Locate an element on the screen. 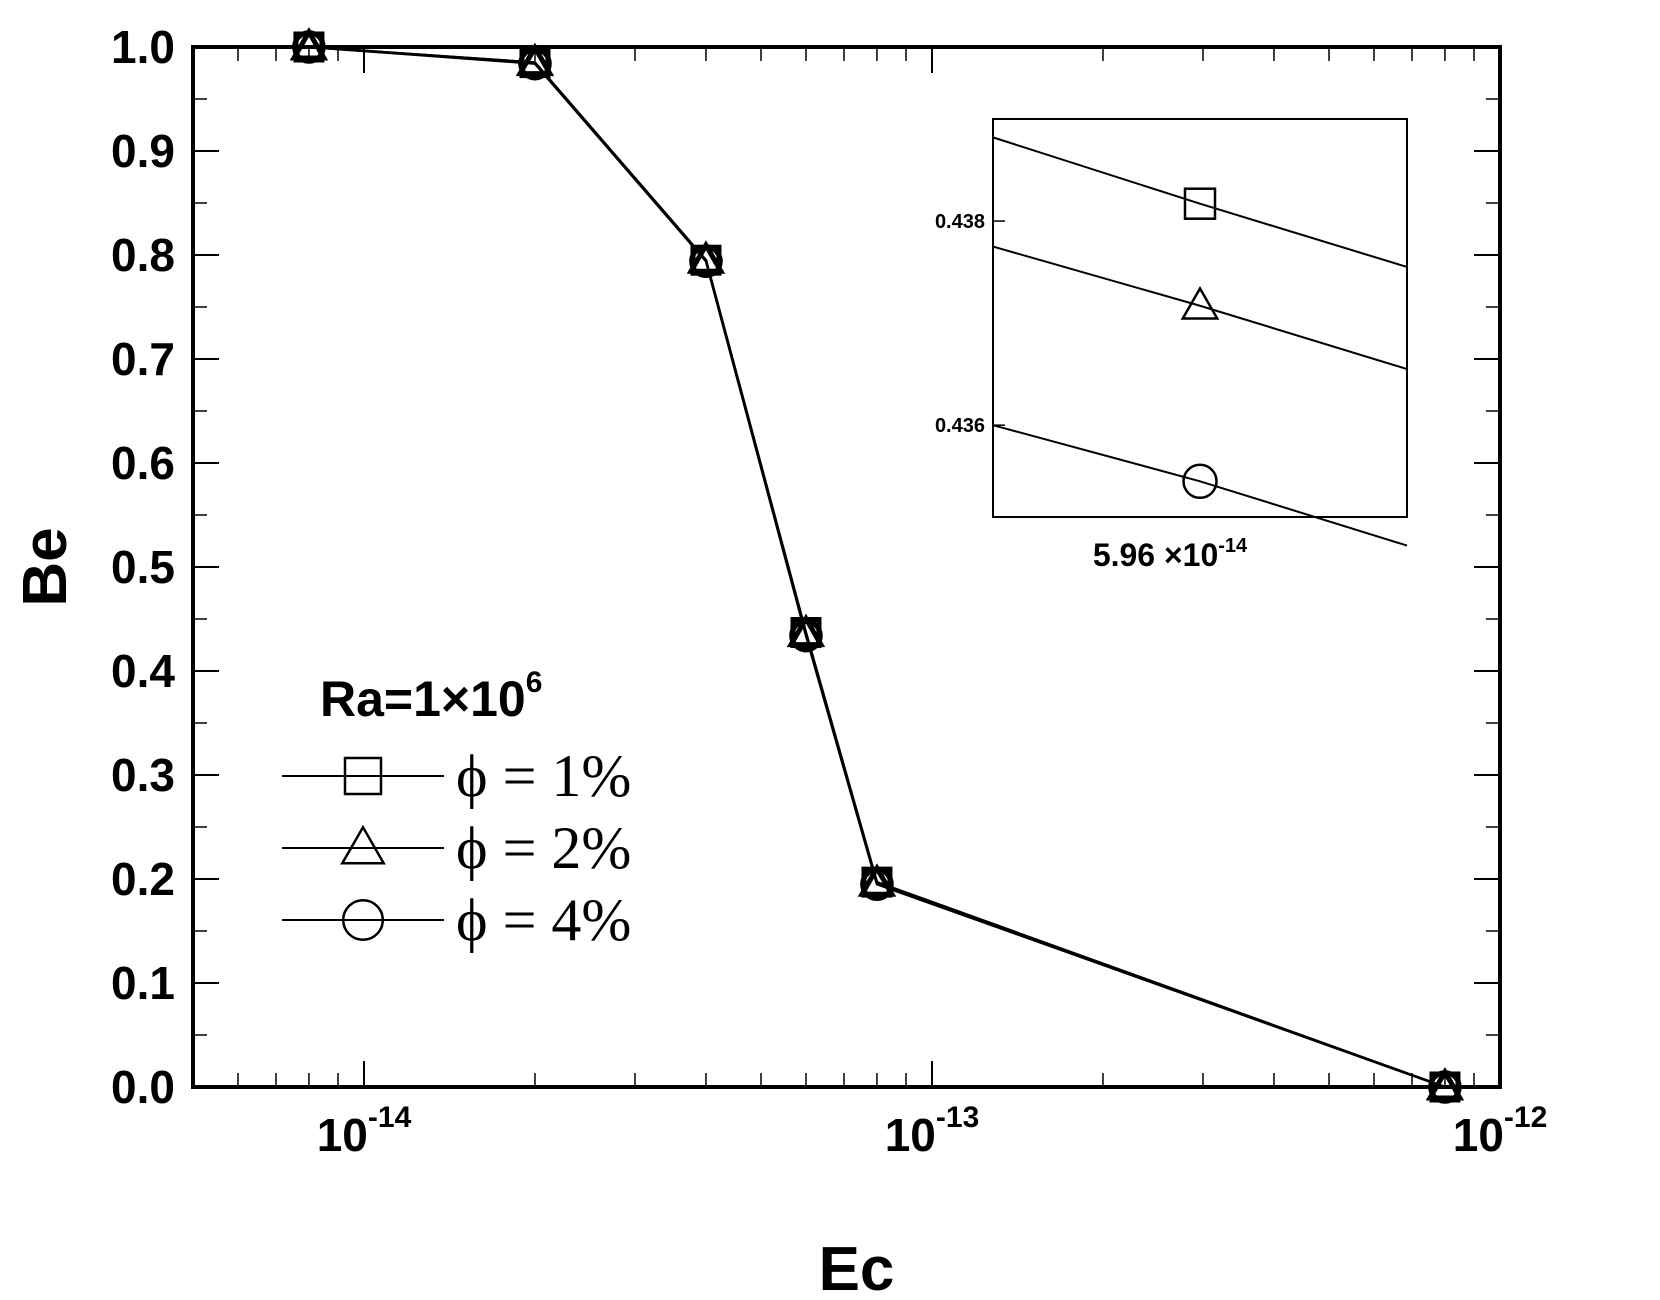 The width and height of the screenshot is (1660, 1300). y-tick-label: 0.4 is located at coordinates (143, 671).